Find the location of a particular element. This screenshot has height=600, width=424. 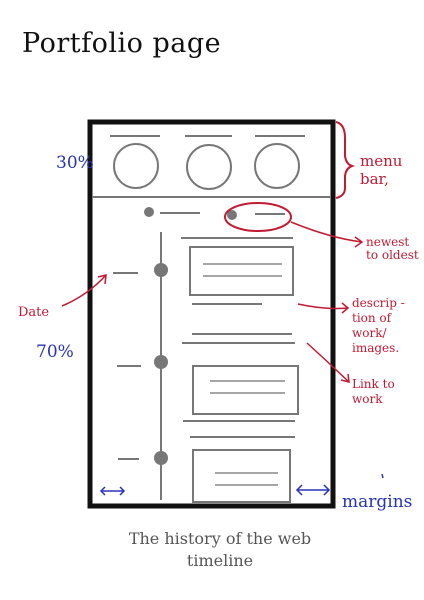

sort-highlight is located at coordinates (258, 217).